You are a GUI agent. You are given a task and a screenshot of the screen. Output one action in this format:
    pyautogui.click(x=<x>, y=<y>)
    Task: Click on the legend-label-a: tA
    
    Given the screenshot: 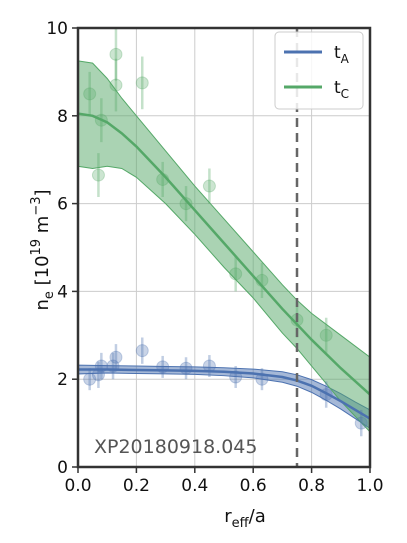 What is the action you would take?
    pyautogui.click(x=342, y=54)
    